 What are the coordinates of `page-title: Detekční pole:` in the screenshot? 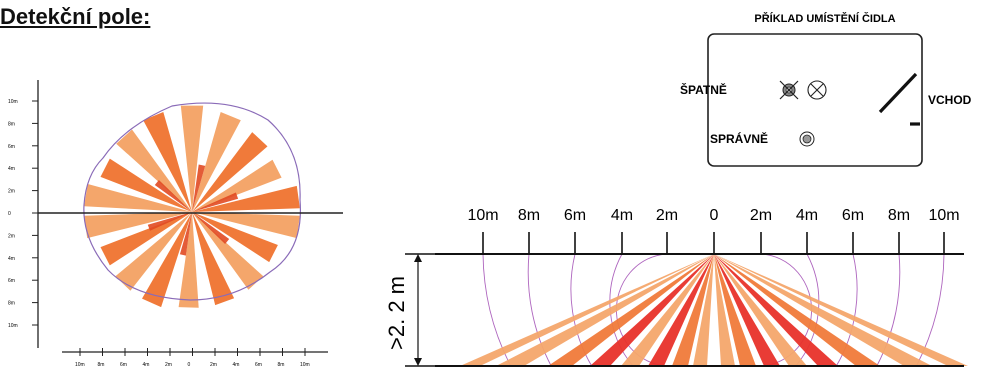 It's located at (75, 16).